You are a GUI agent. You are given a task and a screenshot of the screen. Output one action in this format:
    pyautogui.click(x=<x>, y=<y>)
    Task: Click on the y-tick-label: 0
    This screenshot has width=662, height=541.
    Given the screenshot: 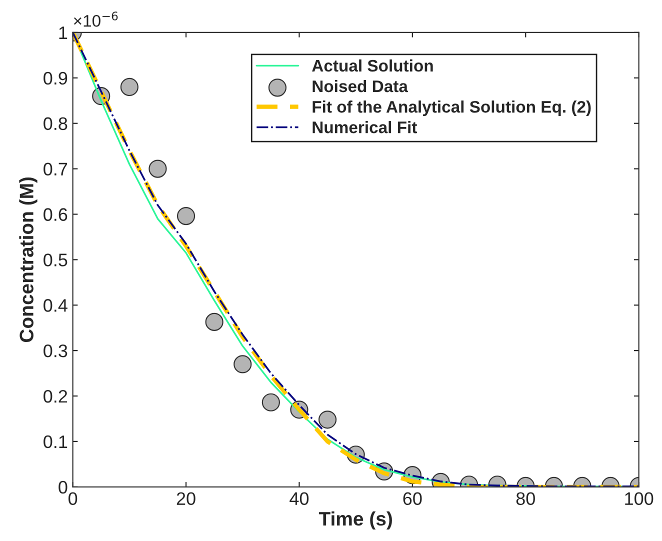 What is the action you would take?
    pyautogui.click(x=63, y=487)
    